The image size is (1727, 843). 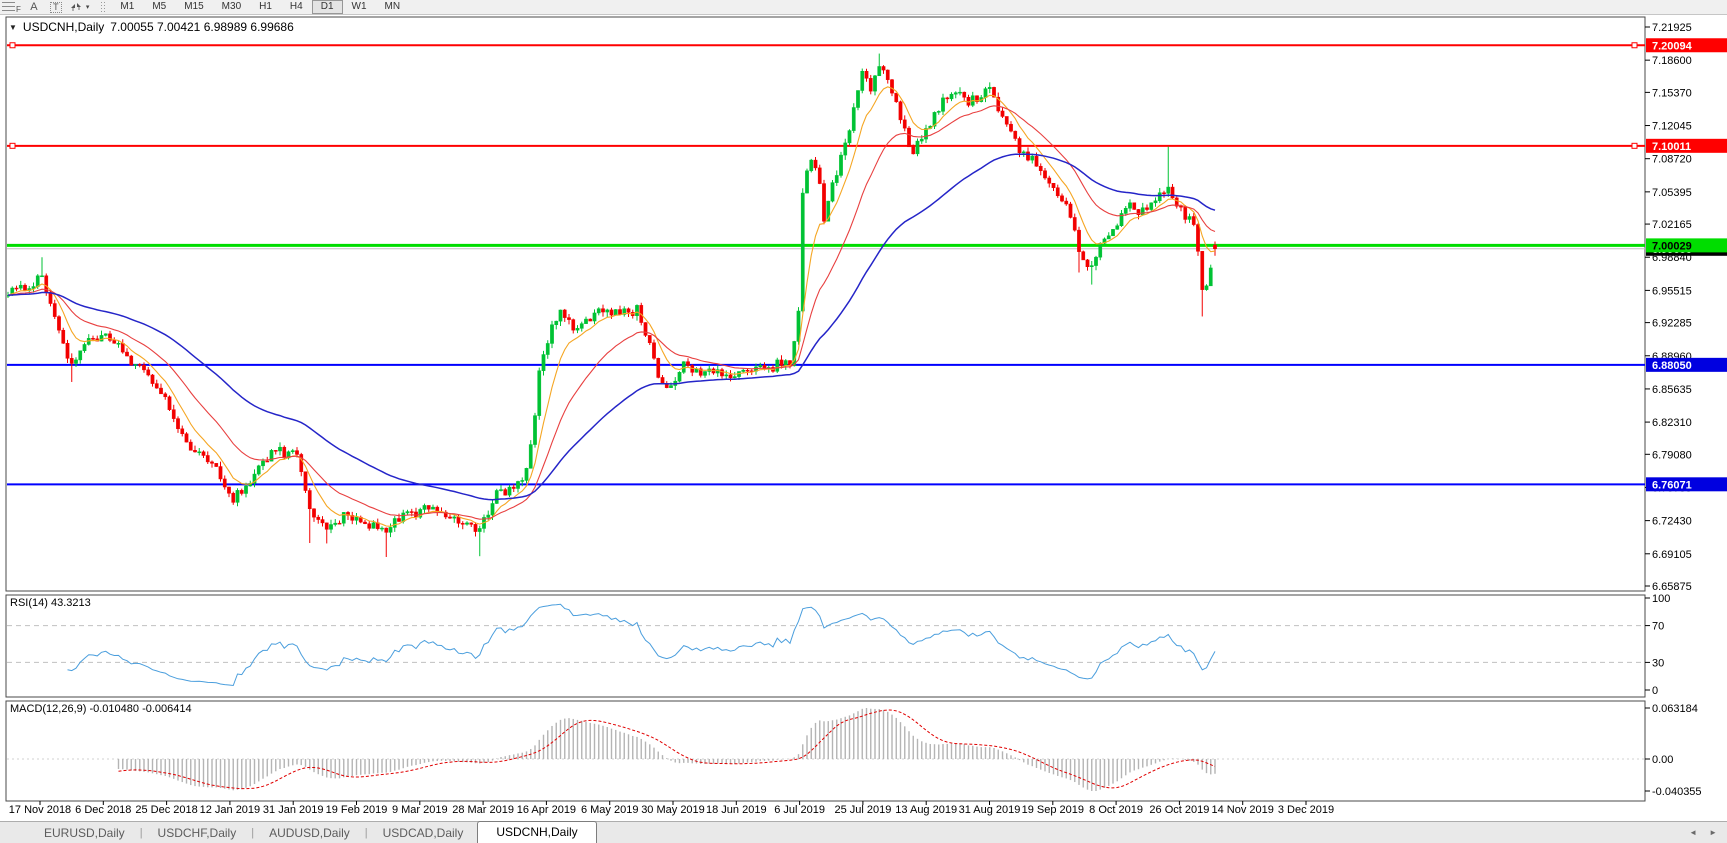 What do you see at coordinates (40, 810) in the screenshot?
I see `svg-text: 17 Nov 2018` at bounding box center [40, 810].